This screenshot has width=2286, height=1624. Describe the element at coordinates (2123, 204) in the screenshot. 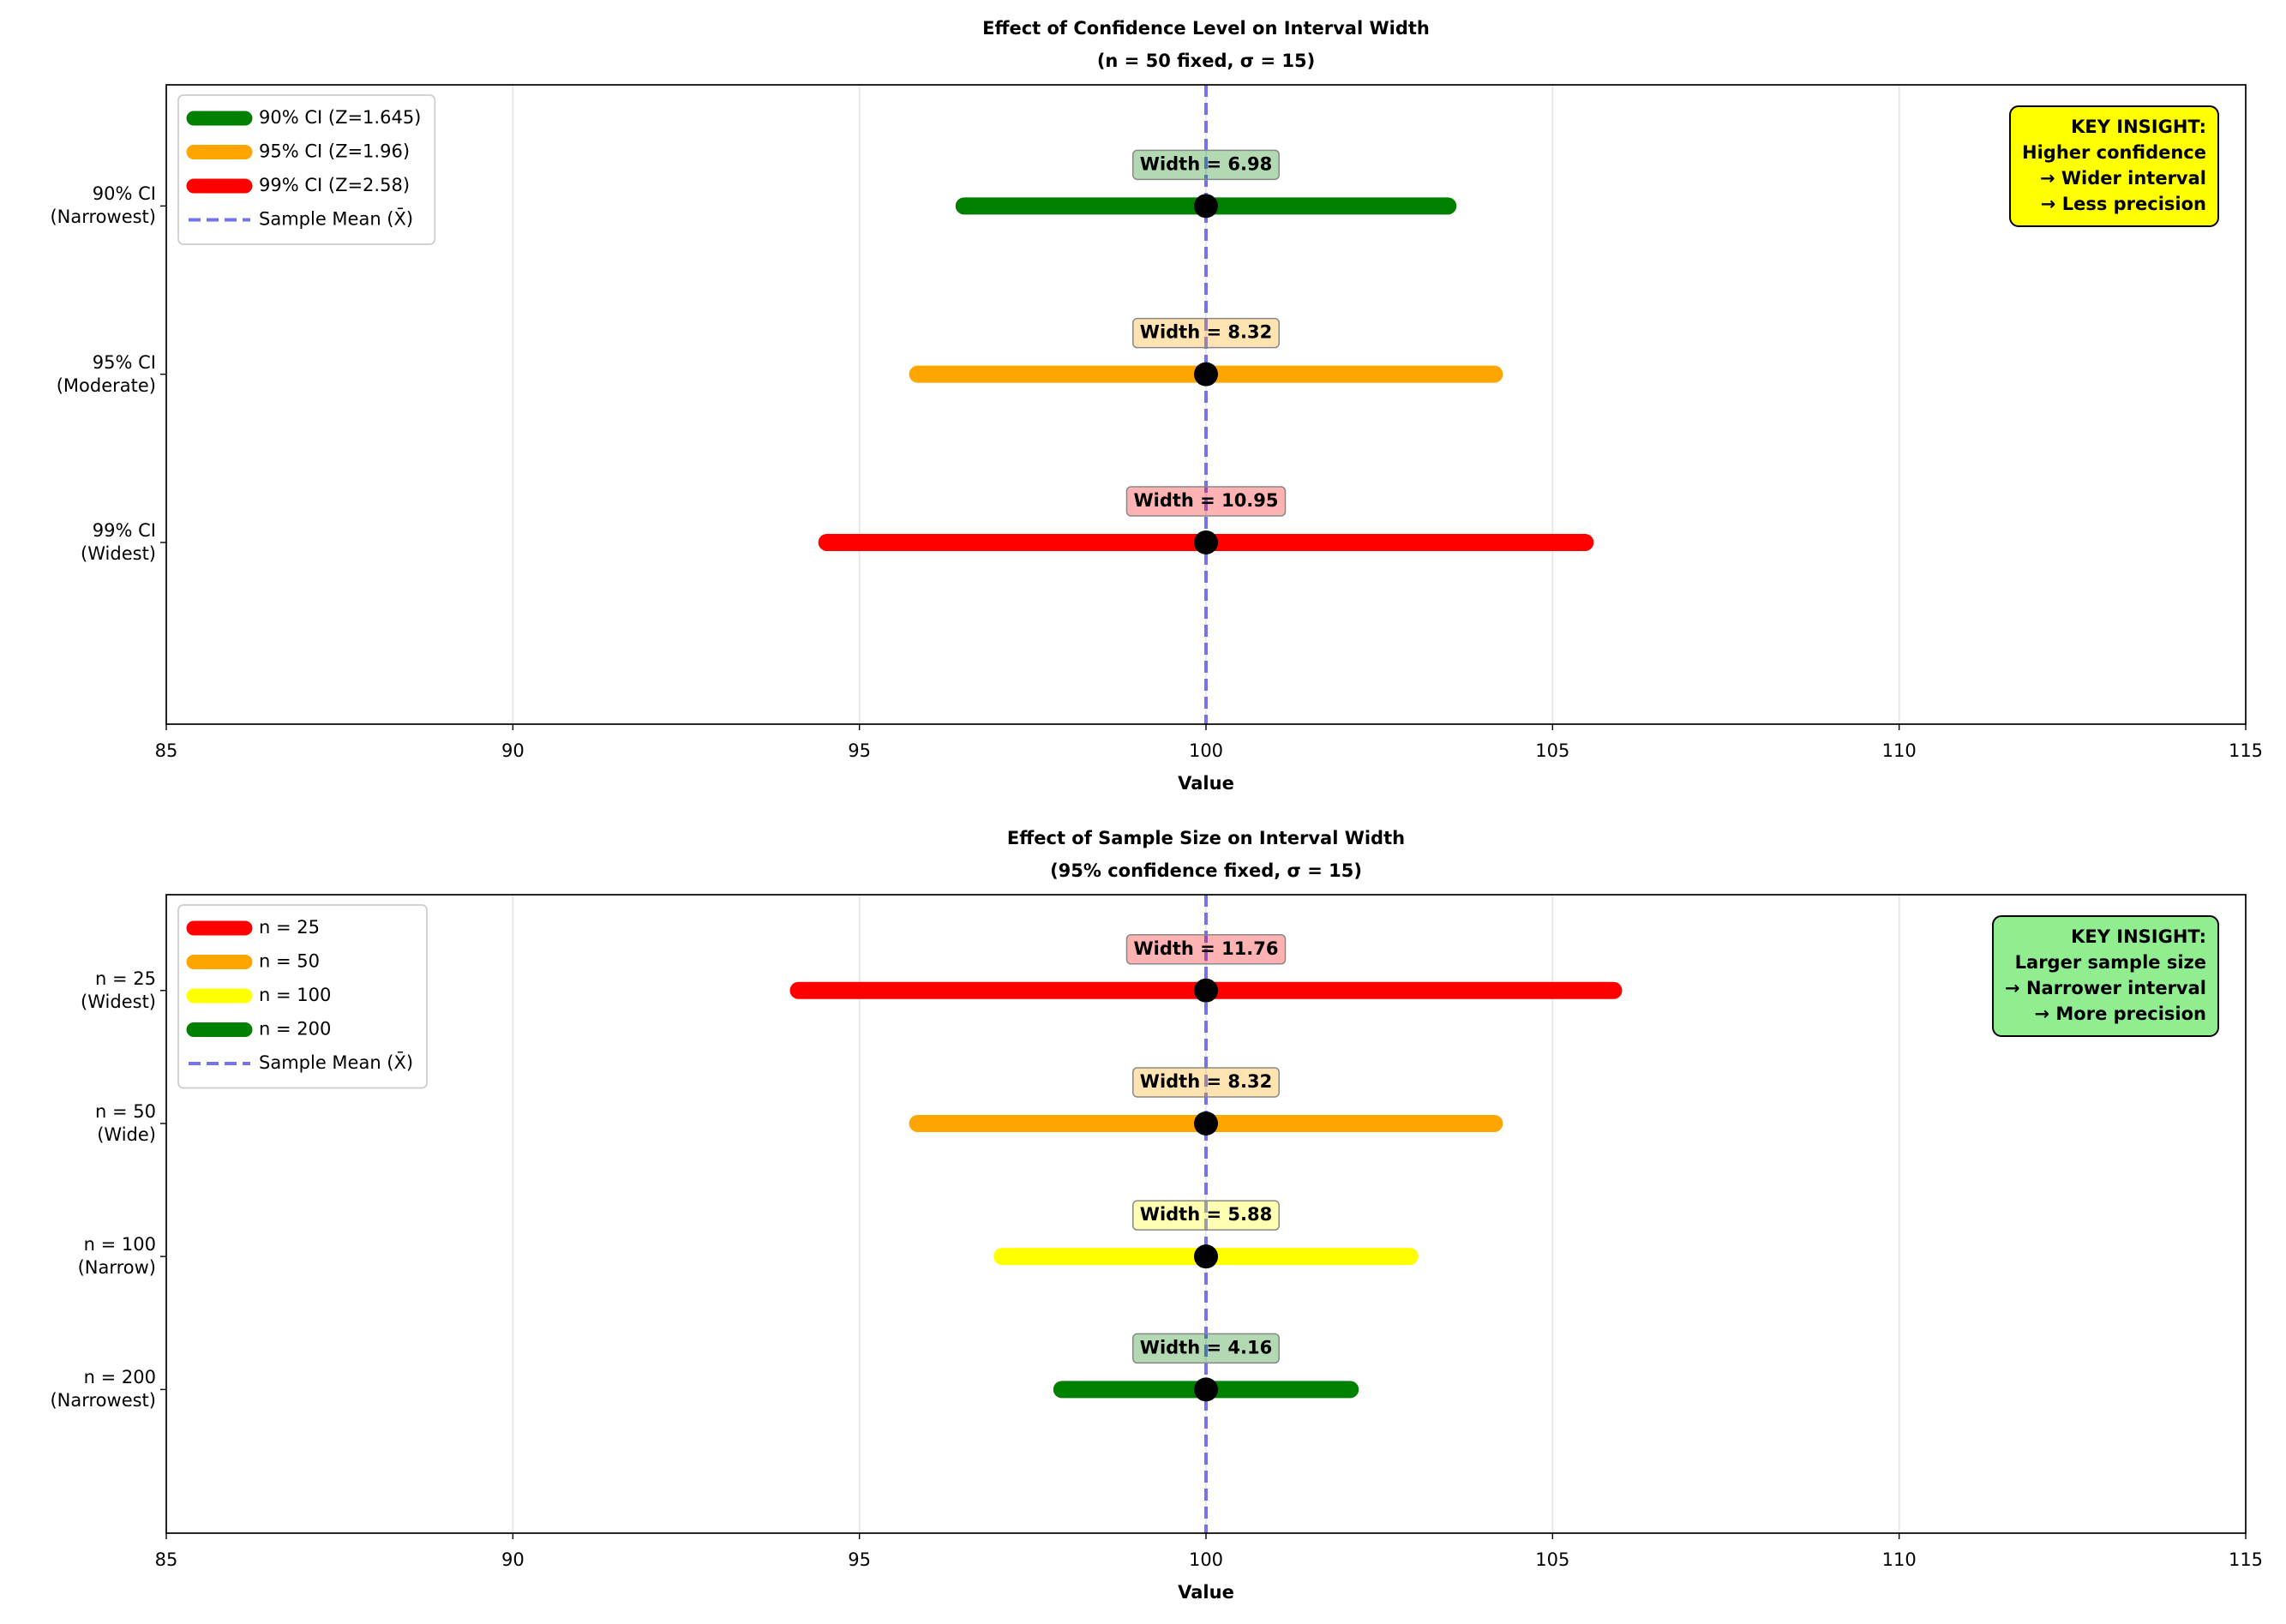

I see `insight-text: → Less precision` at that location.